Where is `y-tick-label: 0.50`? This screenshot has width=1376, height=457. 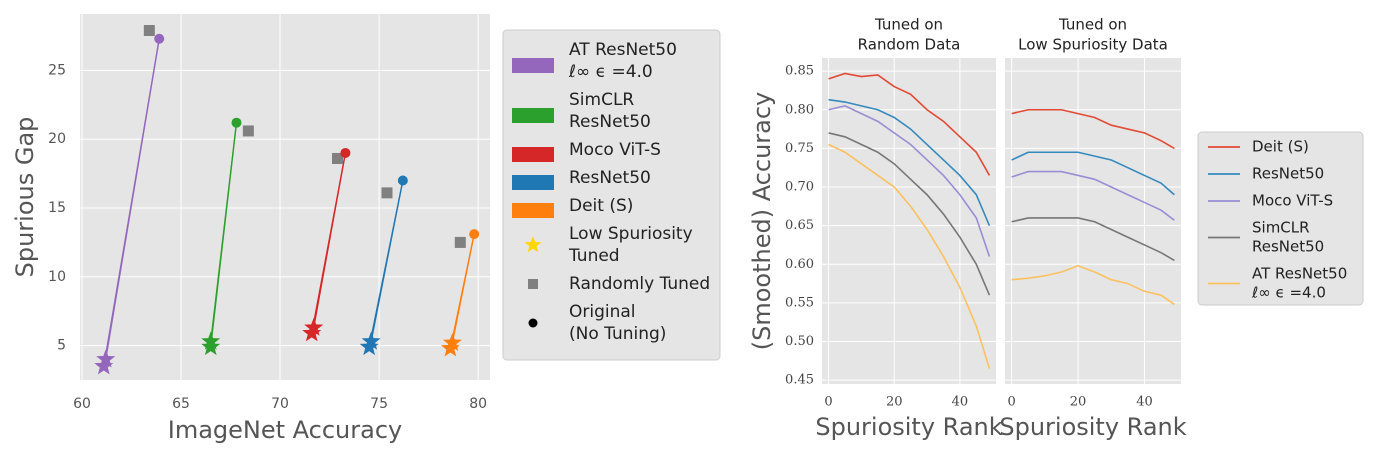
y-tick-label: 0.50 is located at coordinates (799, 341).